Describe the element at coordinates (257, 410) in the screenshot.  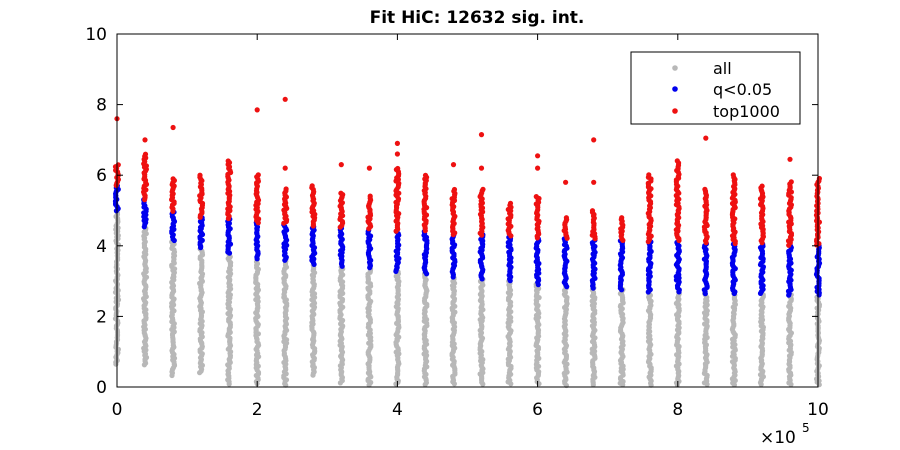
I see `x-tick-label: 2` at that location.